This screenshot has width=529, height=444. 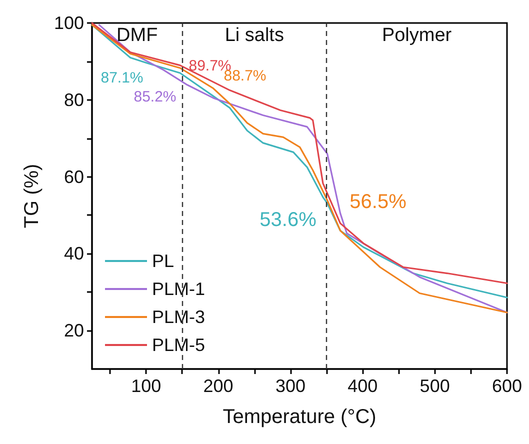 What do you see at coordinates (137, 35) in the screenshot?
I see `annotation: DMF` at bounding box center [137, 35].